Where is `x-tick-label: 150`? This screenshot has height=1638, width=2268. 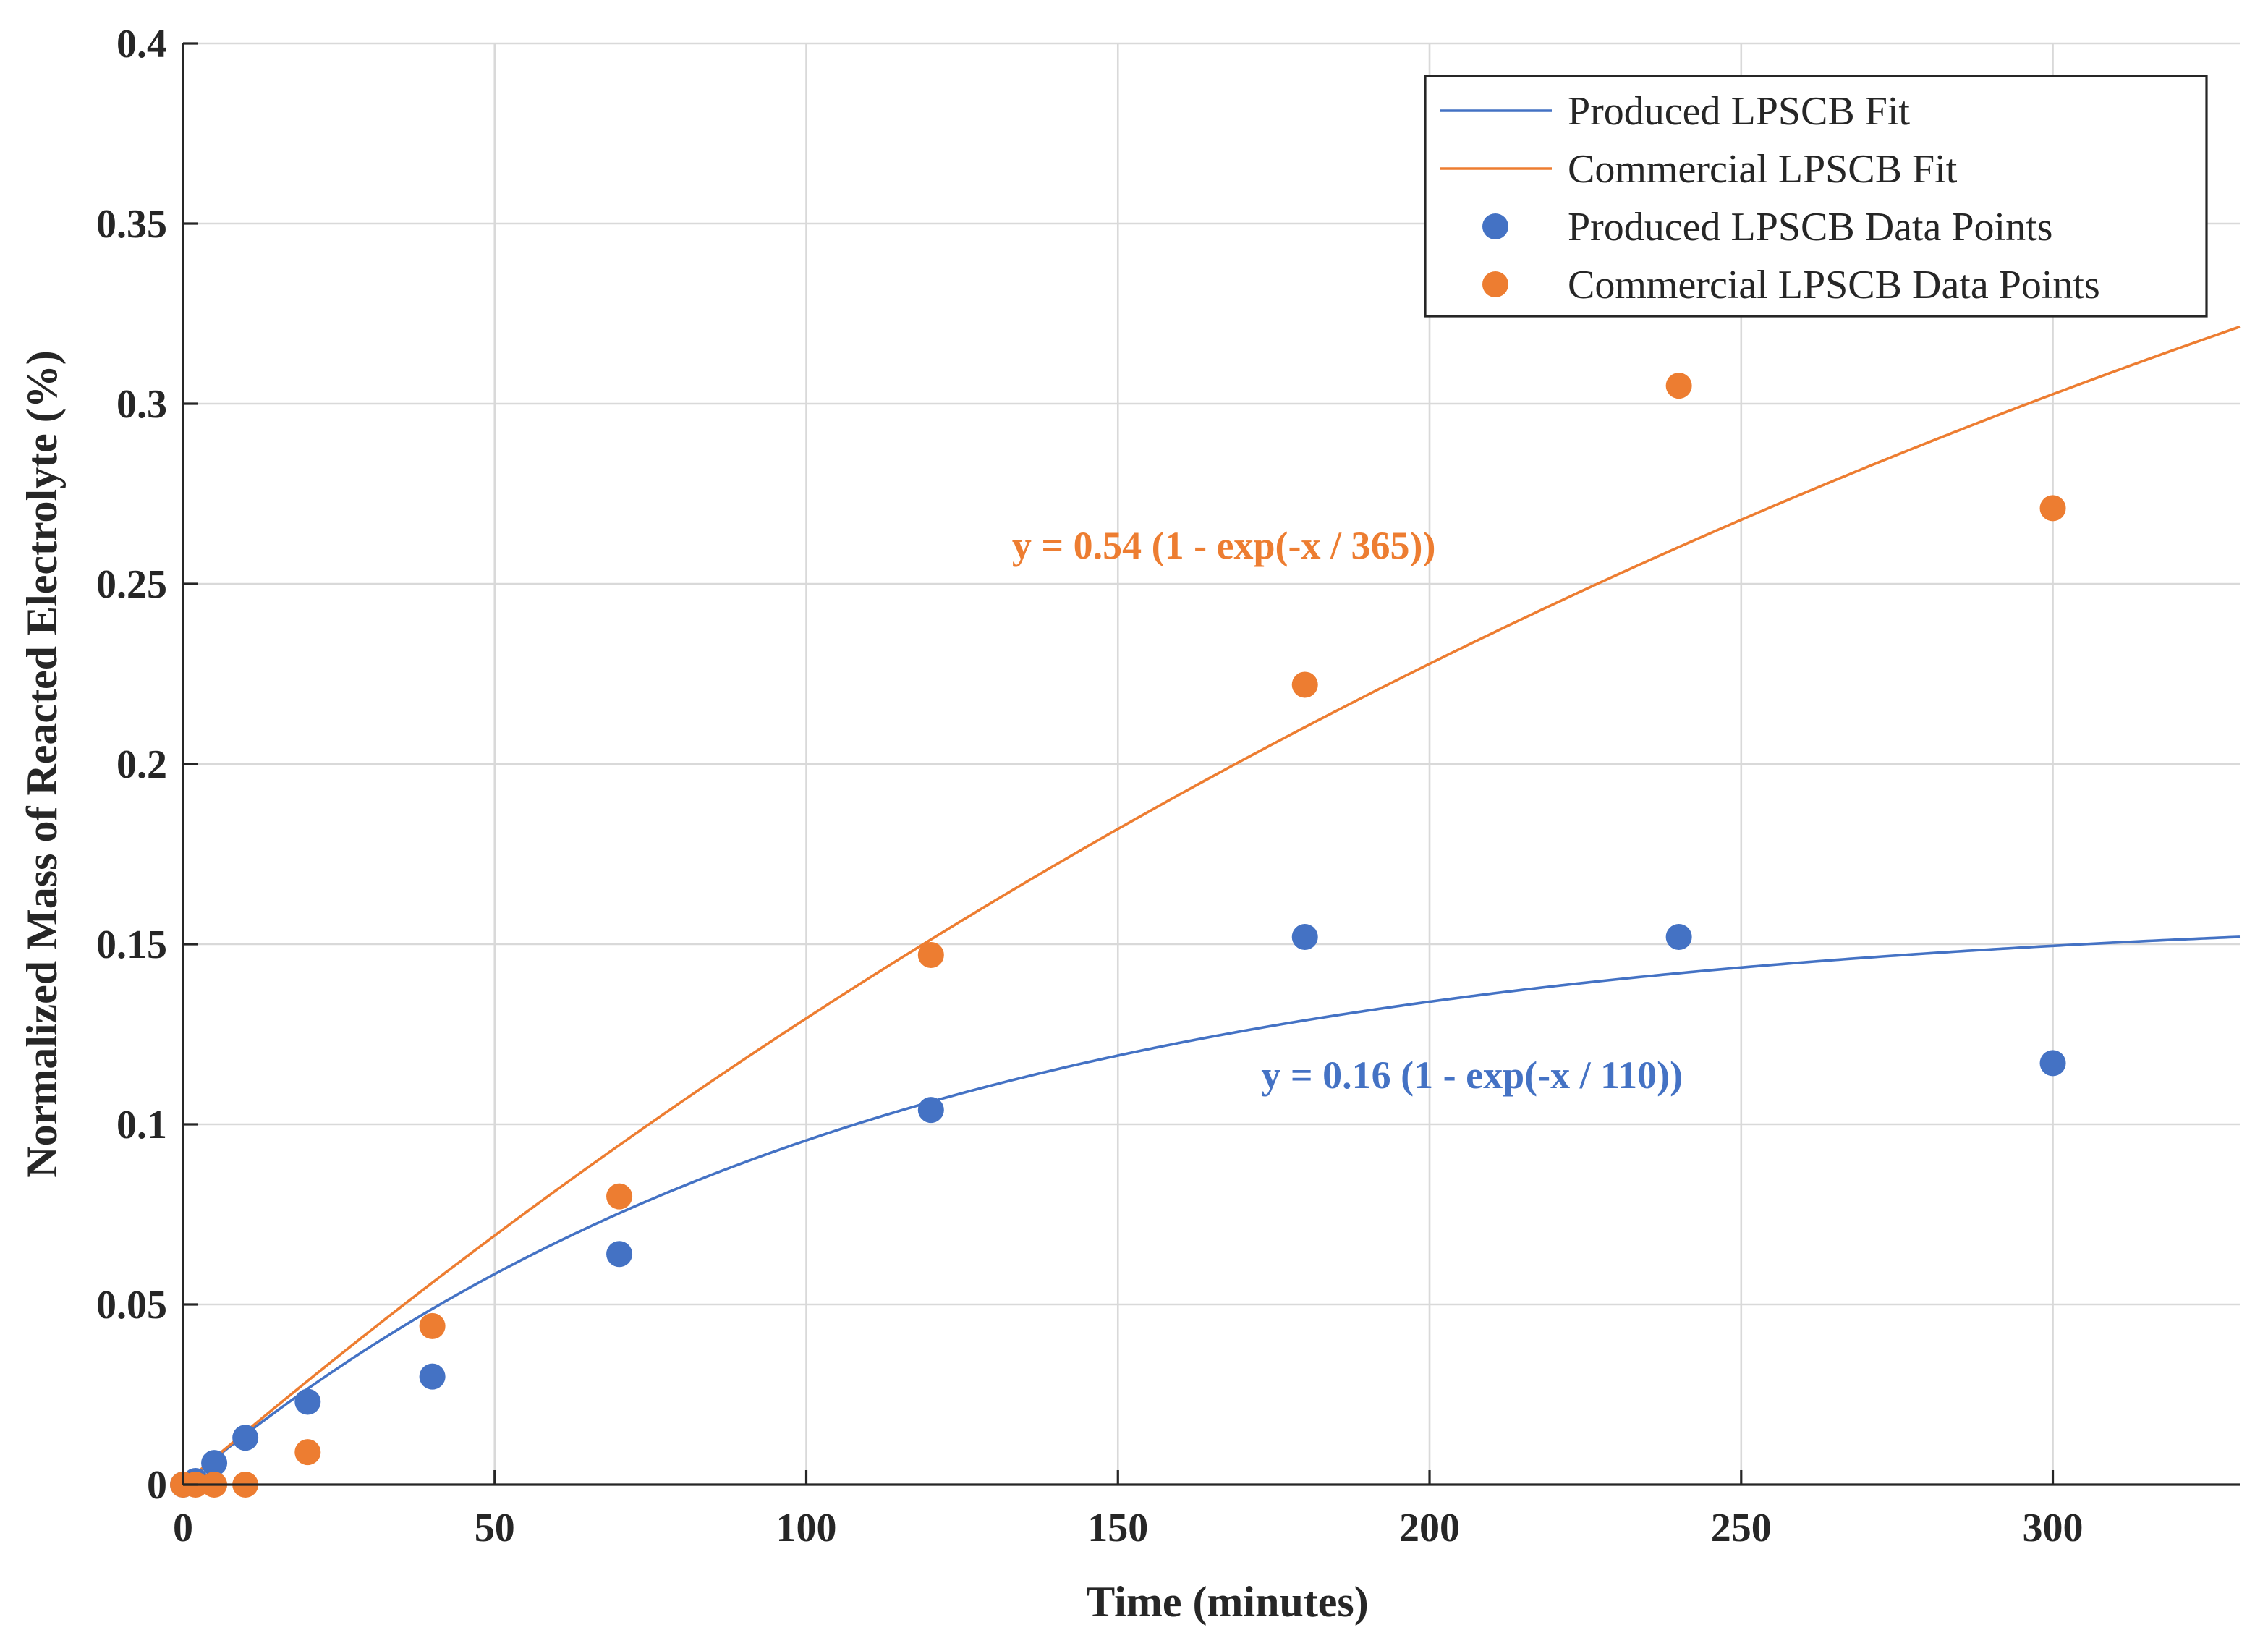 x-tick-label: 150 is located at coordinates (1117, 1528).